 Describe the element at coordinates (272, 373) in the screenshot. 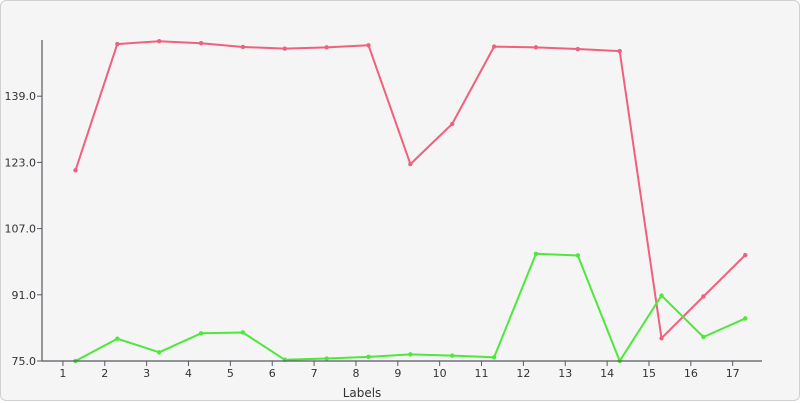

I see `x-tick-label: 6` at that location.